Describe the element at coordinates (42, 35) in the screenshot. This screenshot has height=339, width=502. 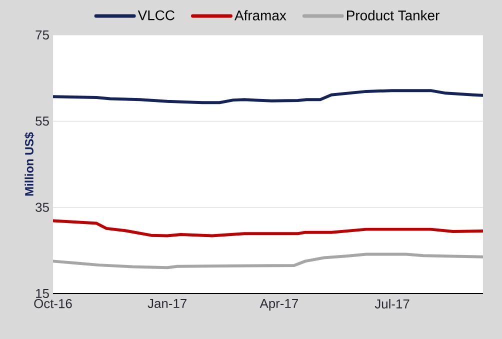
I see `y-tick-label: 75` at that location.